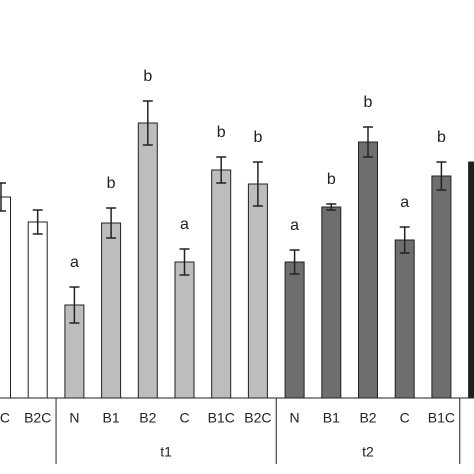 This screenshot has height=474, width=474. What do you see at coordinates (5, 418) in the screenshot?
I see `x-tick-label: 1C` at bounding box center [5, 418].